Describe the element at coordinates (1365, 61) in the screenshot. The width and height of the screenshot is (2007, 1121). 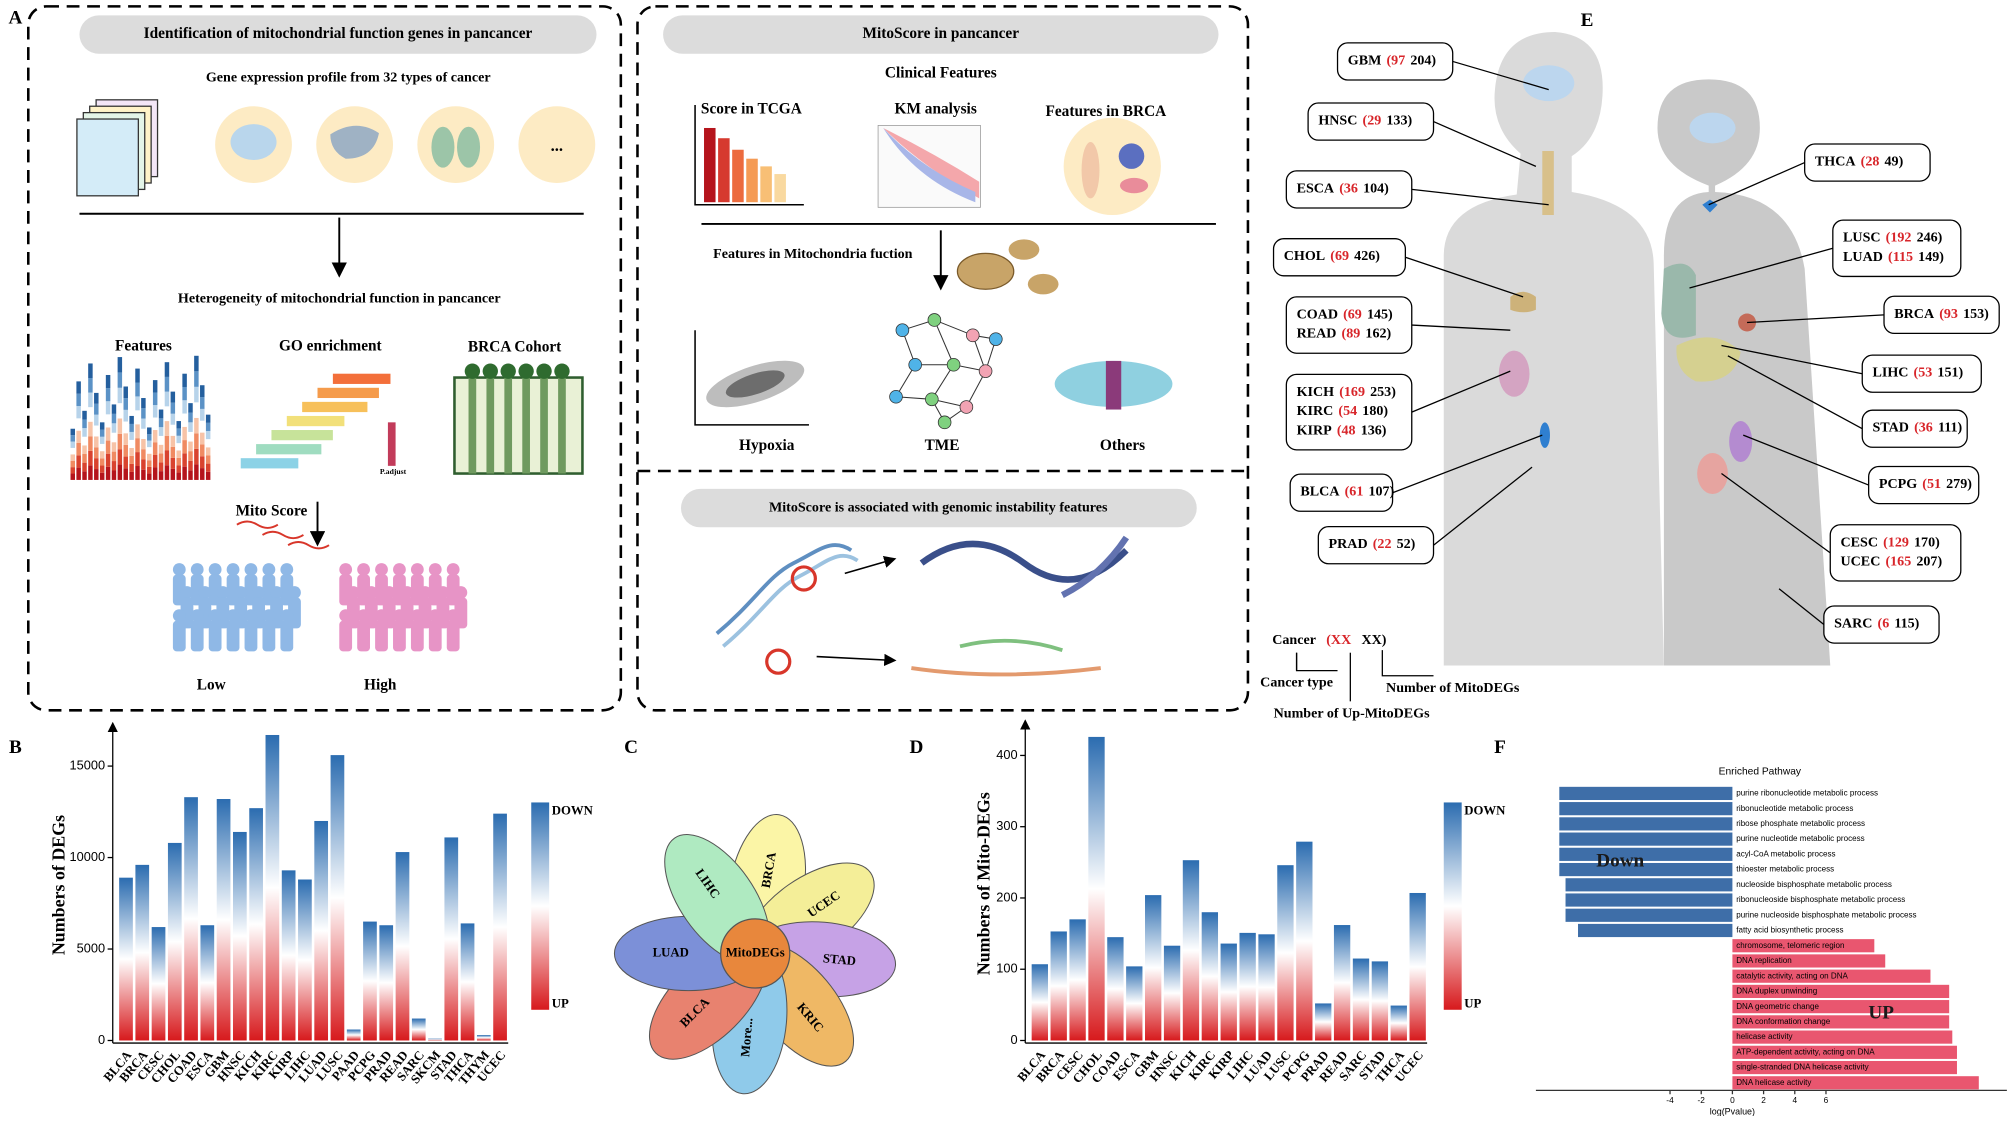
I see `cancer-name: GBM` at that location.